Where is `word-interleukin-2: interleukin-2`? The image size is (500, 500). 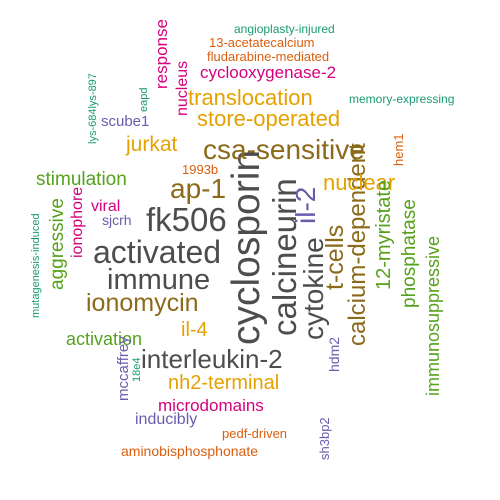 word-interleukin-2: interleukin-2 is located at coordinates (212, 359).